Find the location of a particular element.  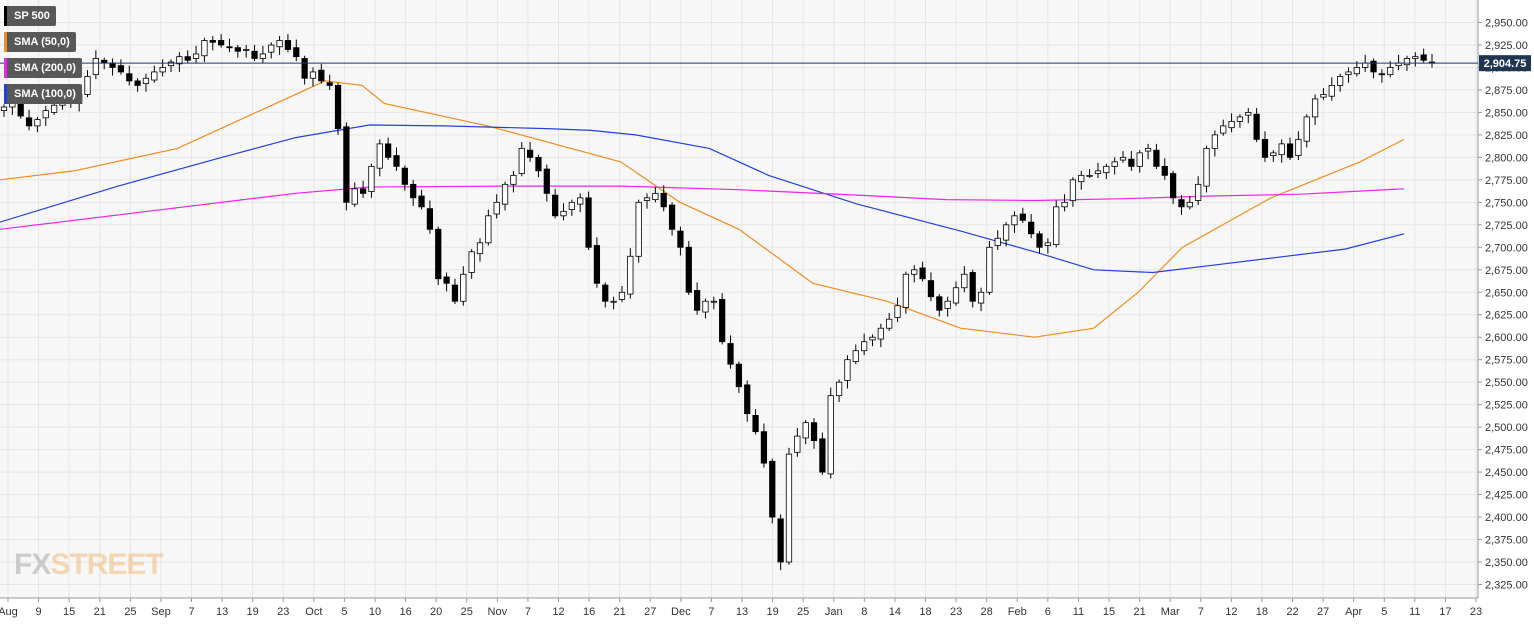

legend-label: SMA (50,0) is located at coordinates (42, 42).